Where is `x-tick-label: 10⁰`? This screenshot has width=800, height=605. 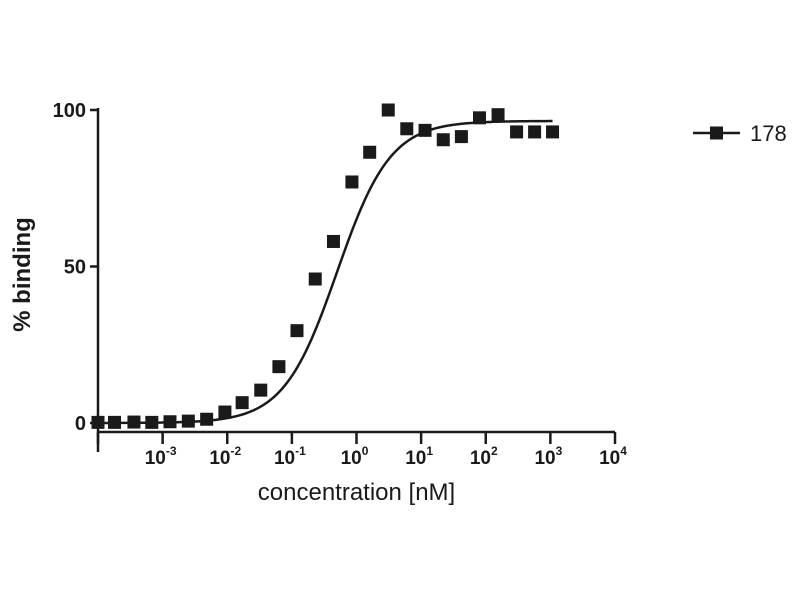 x-tick-label: 10⁰ is located at coordinates (355, 456).